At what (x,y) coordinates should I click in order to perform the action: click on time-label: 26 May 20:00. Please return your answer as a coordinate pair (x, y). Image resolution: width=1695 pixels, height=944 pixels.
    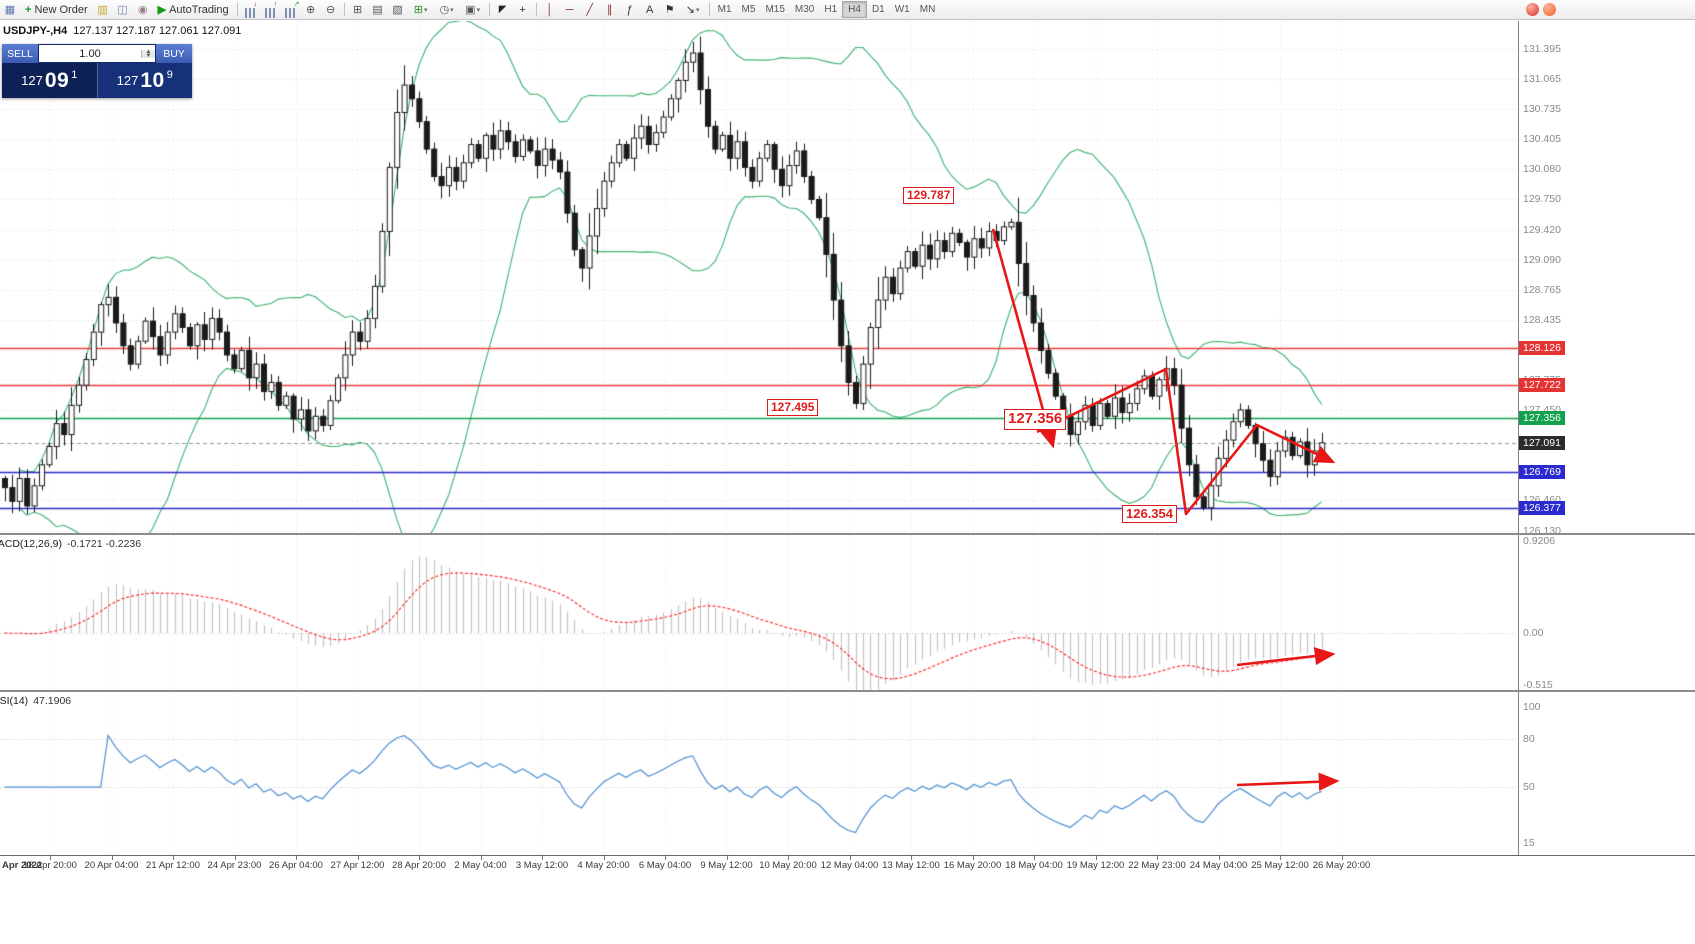
    Looking at the image, I should click on (1341, 865).